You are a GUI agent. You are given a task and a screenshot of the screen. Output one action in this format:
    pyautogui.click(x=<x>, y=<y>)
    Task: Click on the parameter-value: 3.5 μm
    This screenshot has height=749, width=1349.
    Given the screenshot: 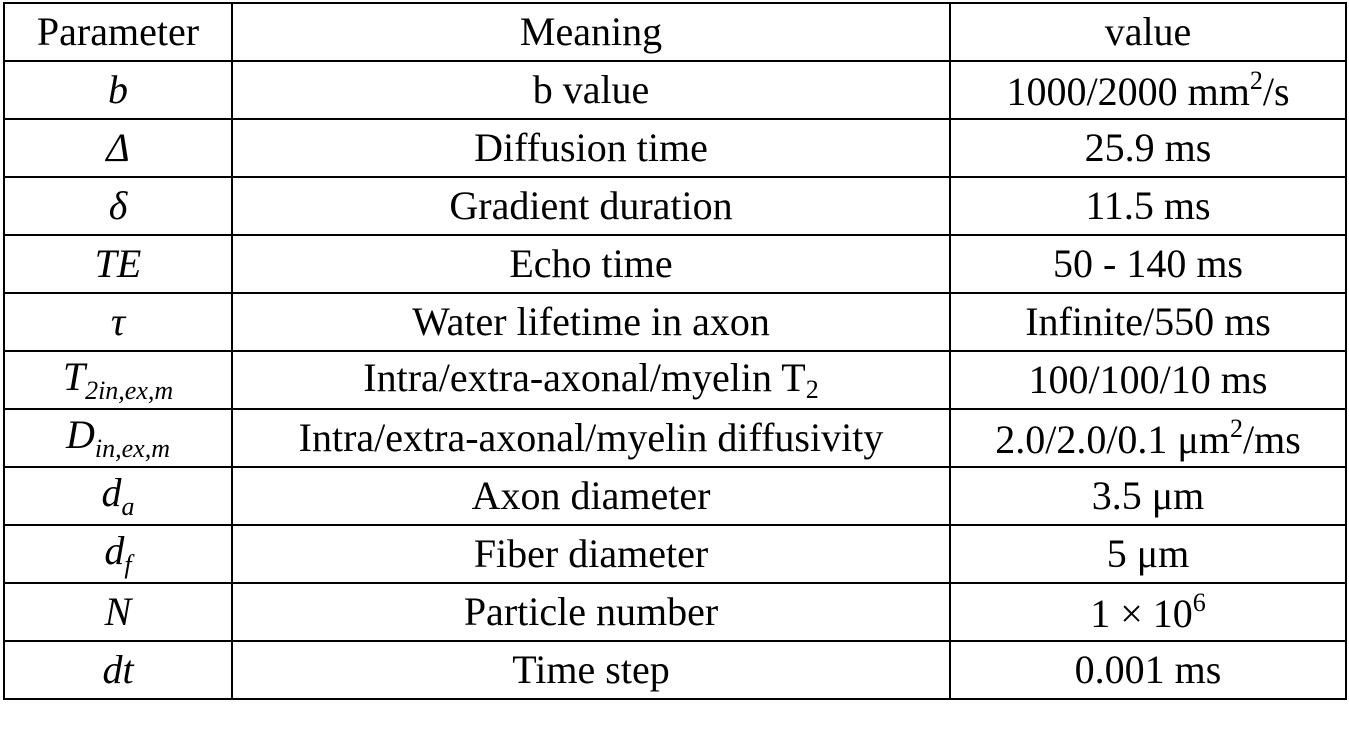 What is the action you would take?
    pyautogui.click(x=1148, y=495)
    